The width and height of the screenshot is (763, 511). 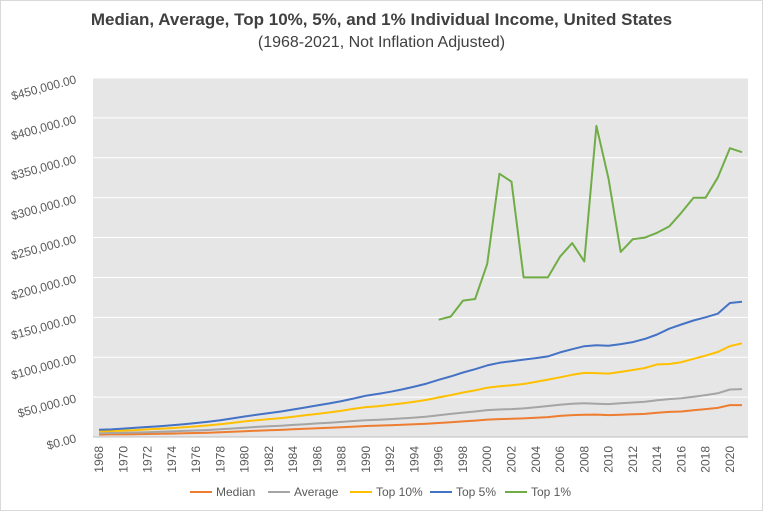 What do you see at coordinates (317, 459) in the screenshot?
I see `x-tick-label: 1986` at bounding box center [317, 459].